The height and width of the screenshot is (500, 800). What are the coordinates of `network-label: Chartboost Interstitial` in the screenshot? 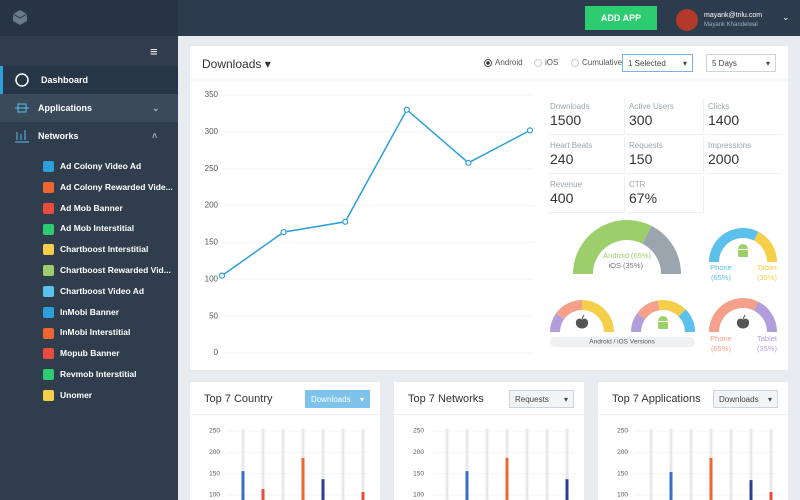 It's located at (104, 249).